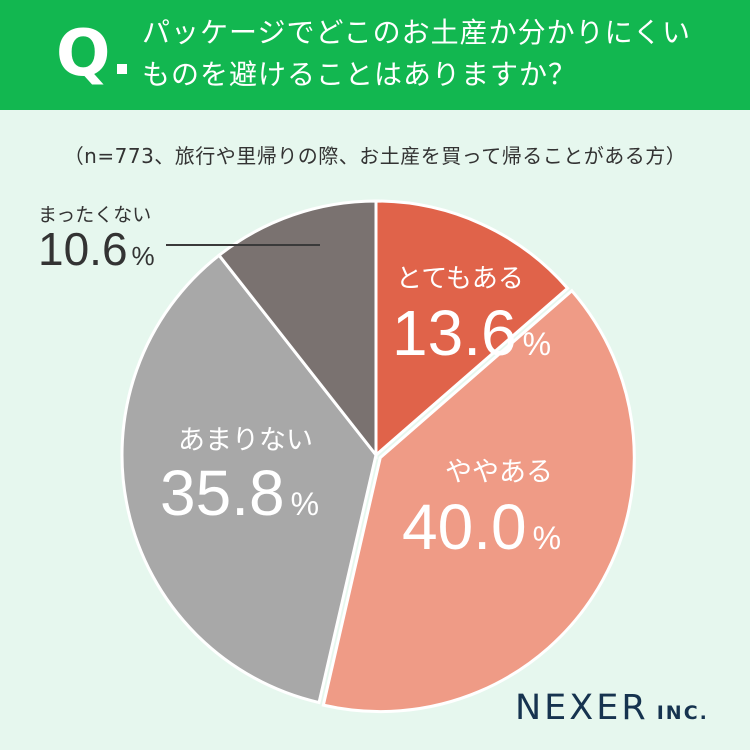 The width and height of the screenshot is (750, 750). I want to click on slice-pct-notmuch: 35.8%, so click(239, 493).